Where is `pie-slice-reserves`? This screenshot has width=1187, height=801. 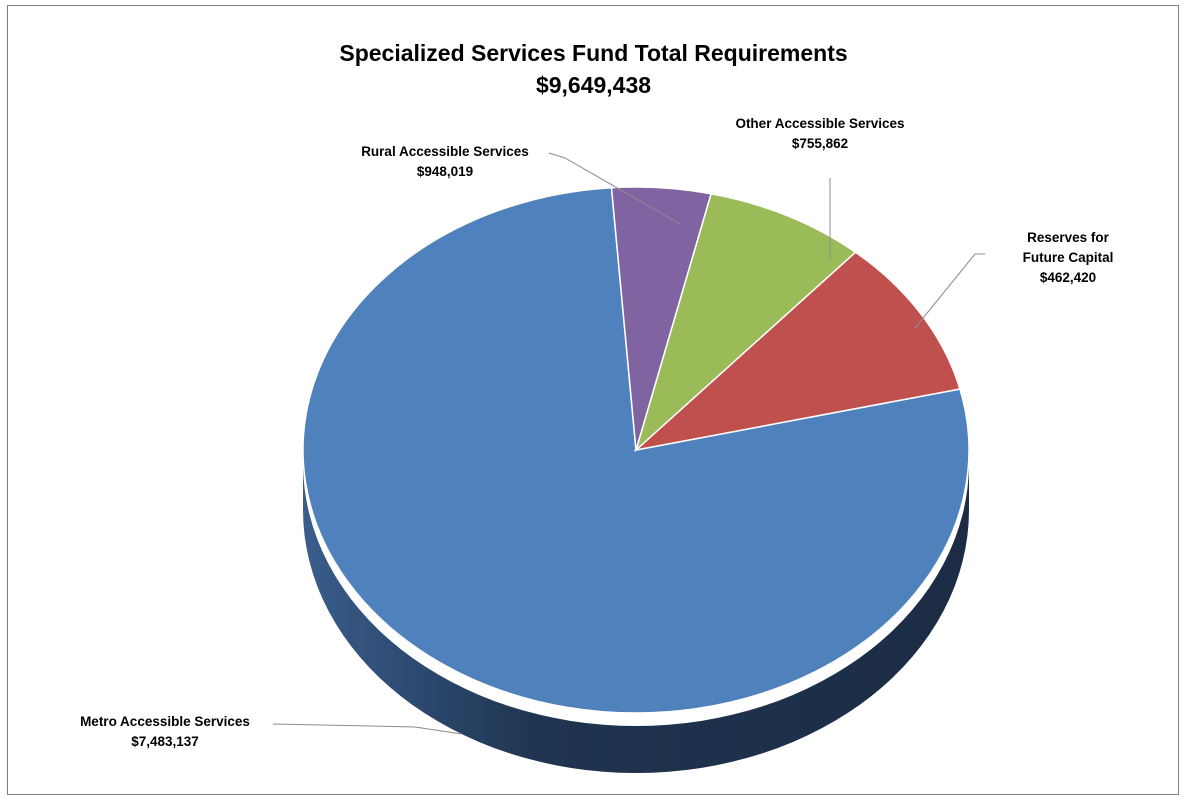
pie-slice-reserves is located at coordinates (661, 318).